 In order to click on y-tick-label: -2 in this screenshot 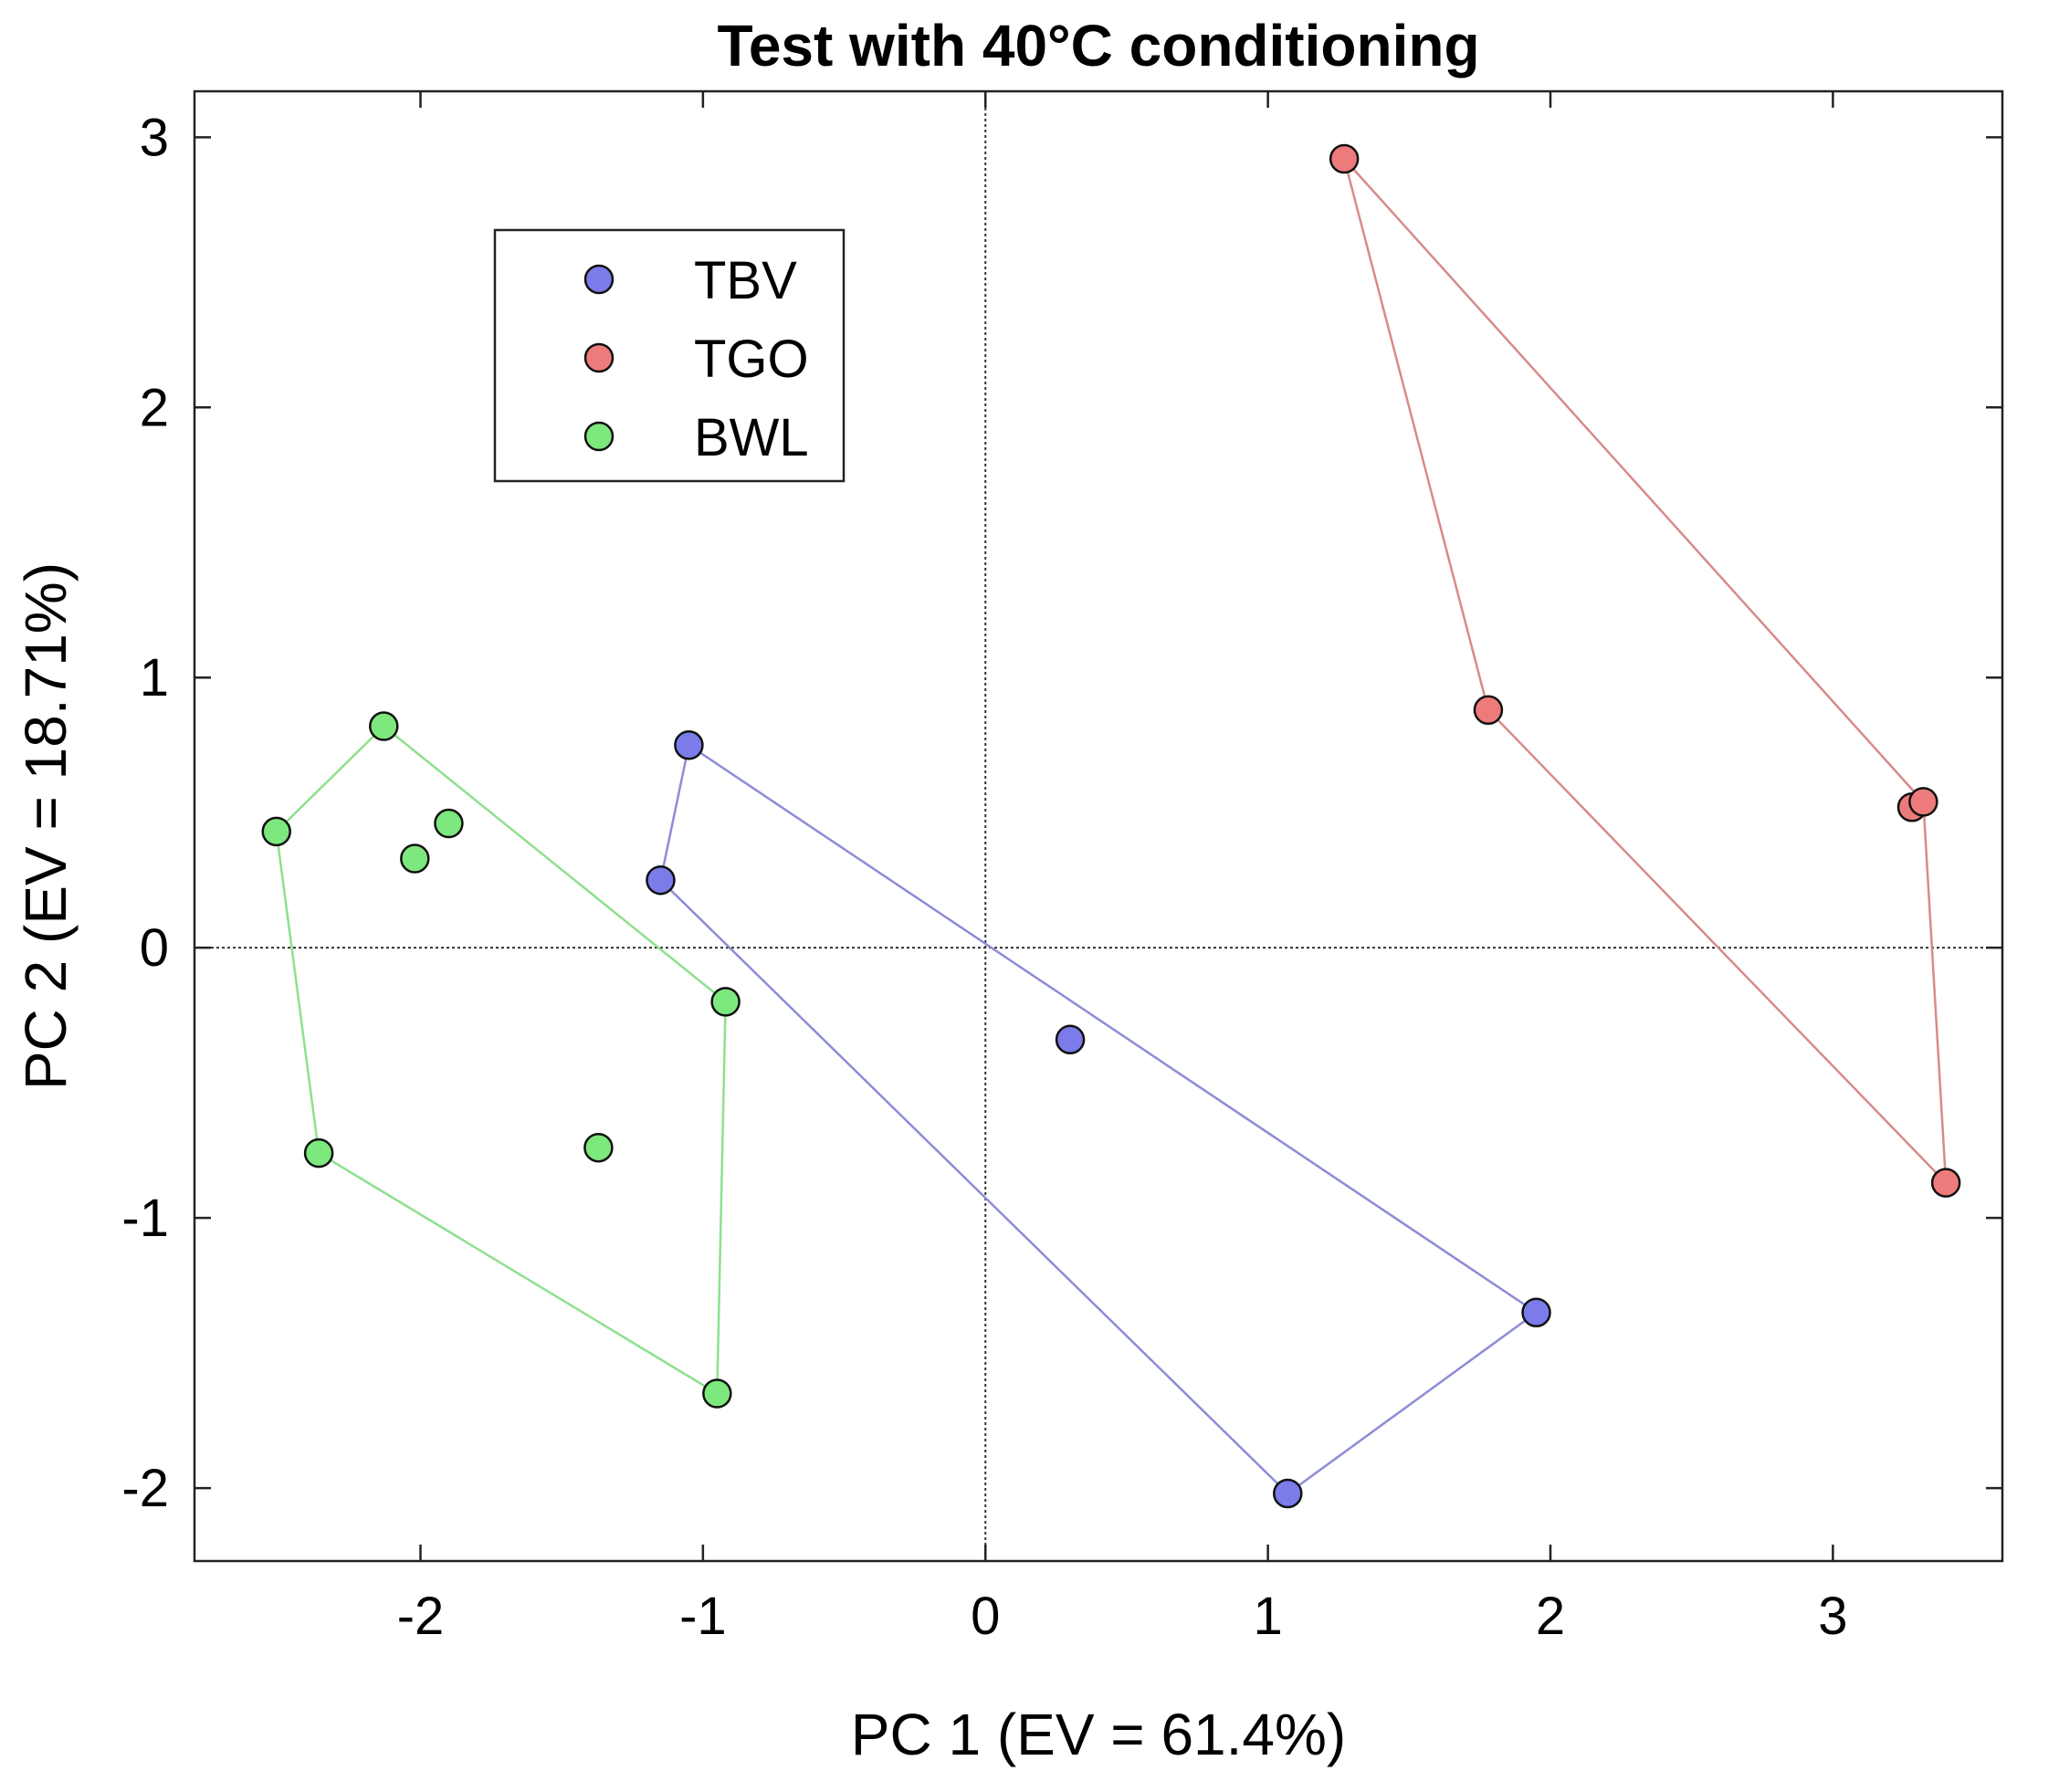, I will do `click(145, 1488)`.